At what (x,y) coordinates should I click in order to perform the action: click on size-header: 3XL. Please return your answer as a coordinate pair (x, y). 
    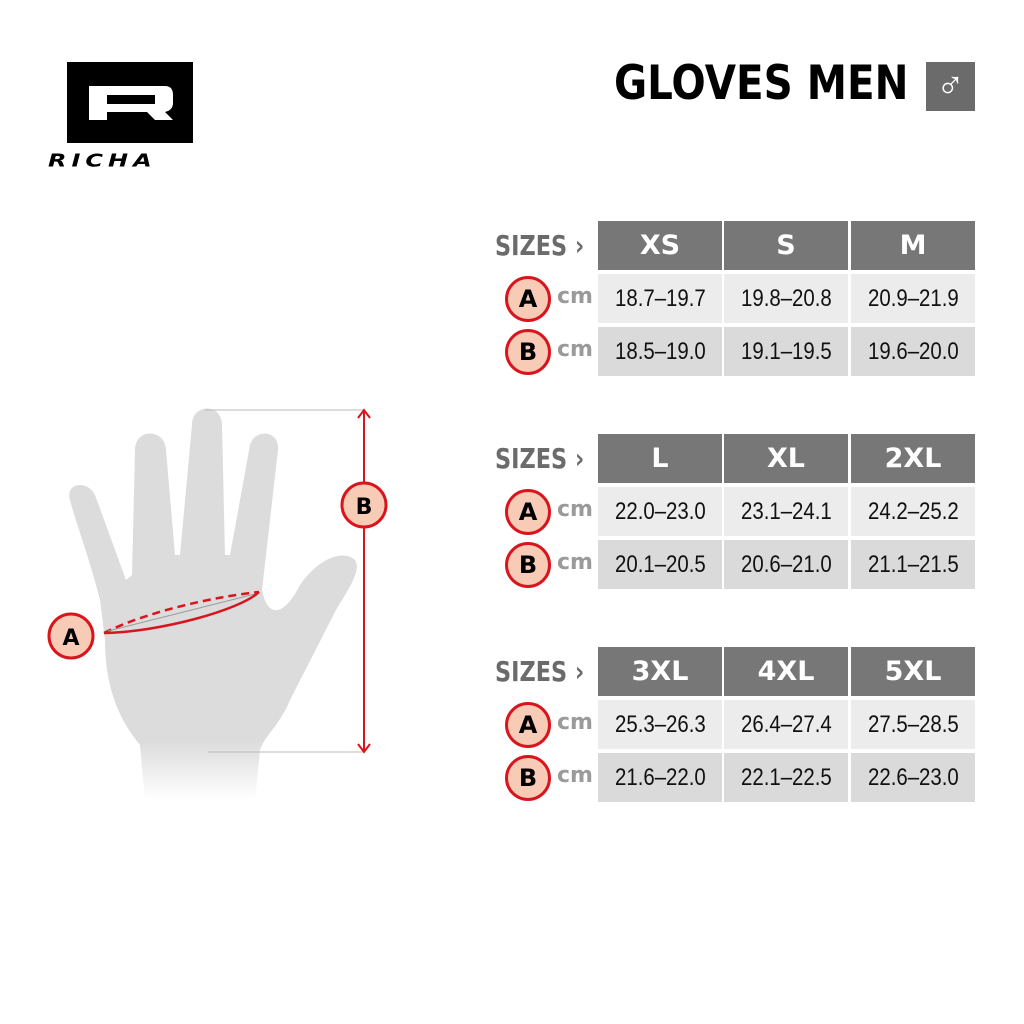
    Looking at the image, I should click on (660, 671).